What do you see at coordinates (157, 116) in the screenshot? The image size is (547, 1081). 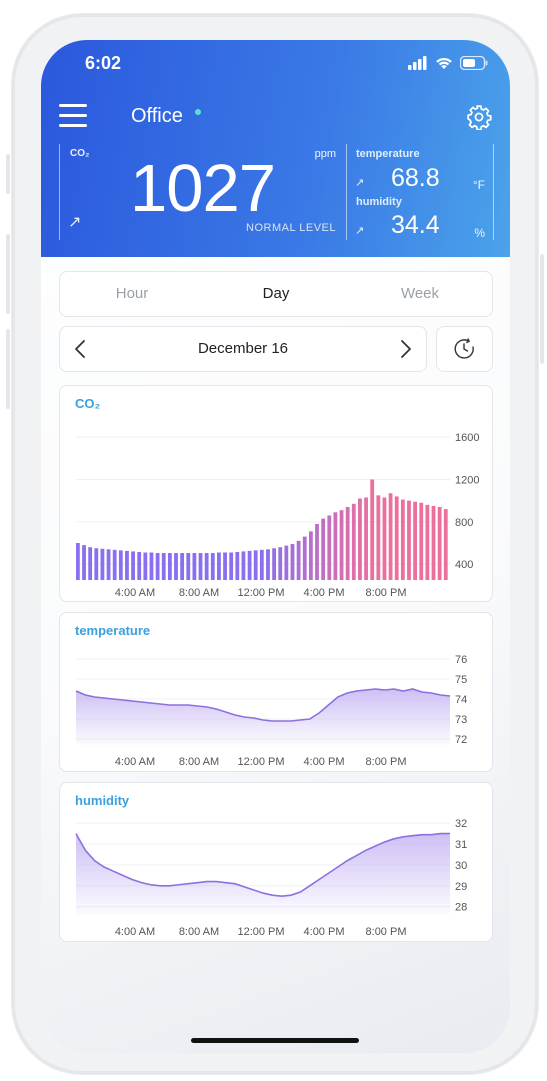 I see `location-title: Office` at bounding box center [157, 116].